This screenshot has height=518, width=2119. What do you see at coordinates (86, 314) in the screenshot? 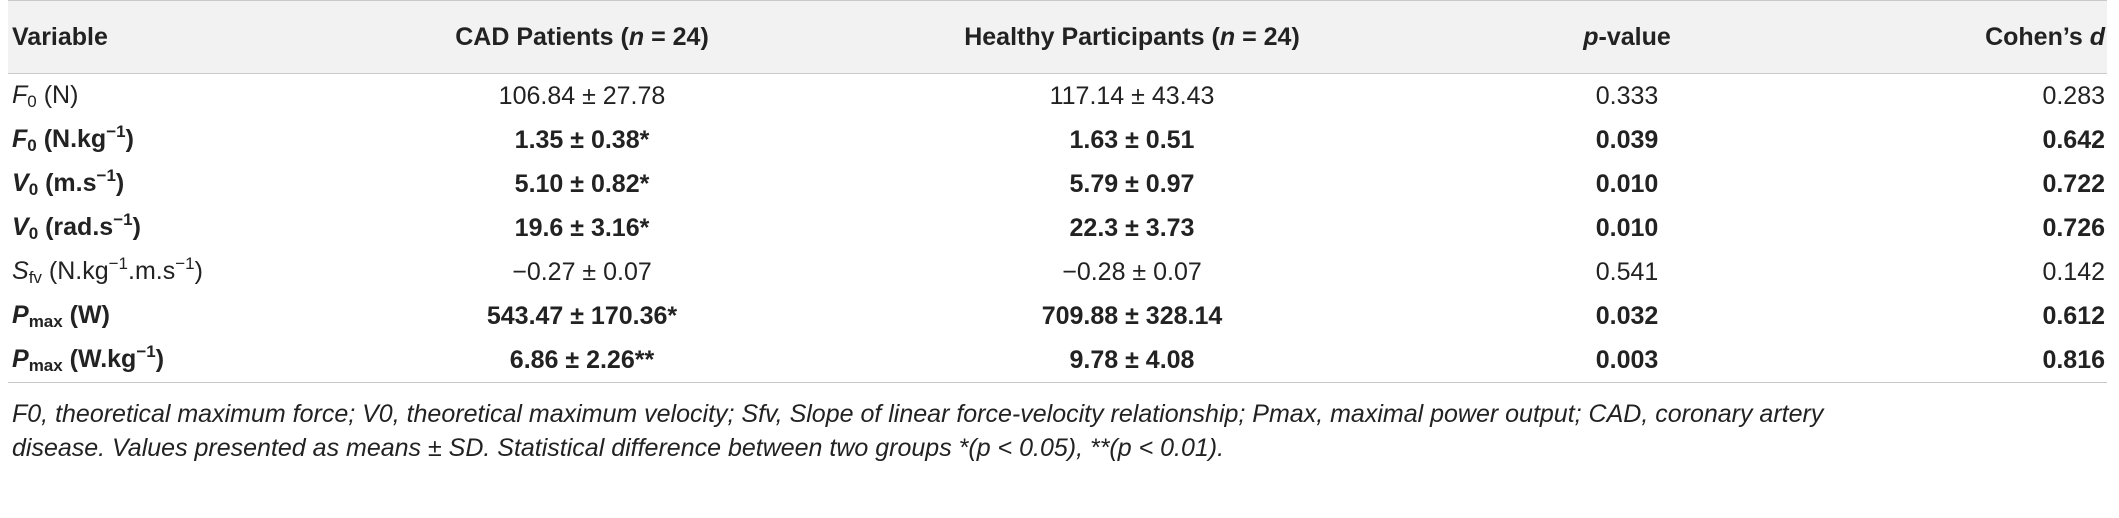
I see `variable-unit: (W)` at bounding box center [86, 314].